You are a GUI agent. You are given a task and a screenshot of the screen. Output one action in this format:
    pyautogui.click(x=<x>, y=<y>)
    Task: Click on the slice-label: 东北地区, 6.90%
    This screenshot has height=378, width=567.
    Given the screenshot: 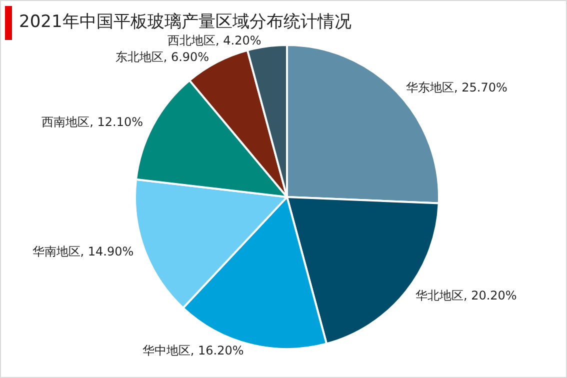 What is the action you would take?
    pyautogui.click(x=162, y=57)
    